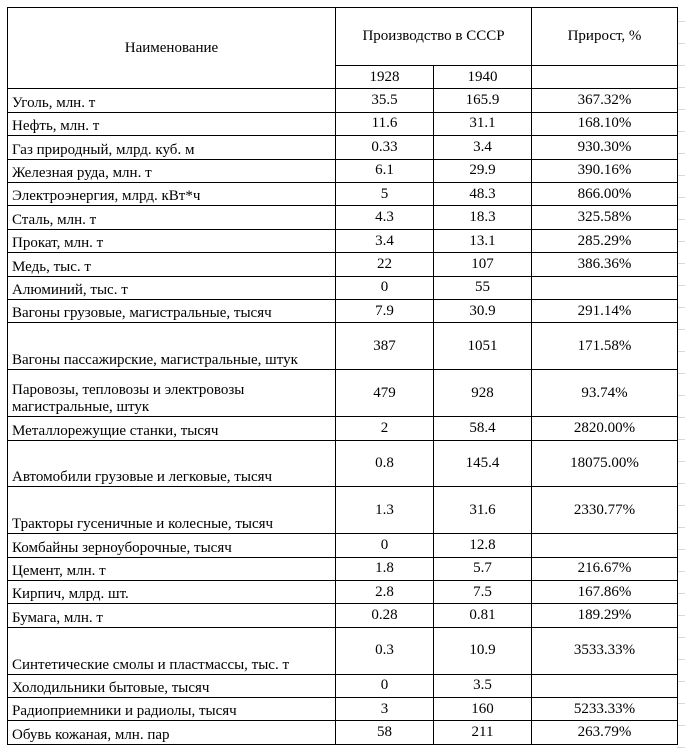 The height and width of the screenshot is (751, 685). What do you see at coordinates (605, 264) in the screenshot?
I see `row-growth: 386.36%` at bounding box center [605, 264].